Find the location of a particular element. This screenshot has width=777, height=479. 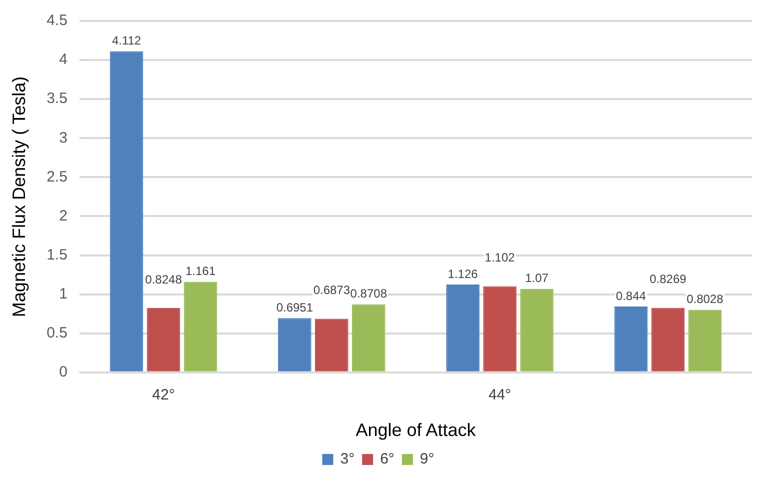

y-tick-label: 4 is located at coordinates (63, 59).